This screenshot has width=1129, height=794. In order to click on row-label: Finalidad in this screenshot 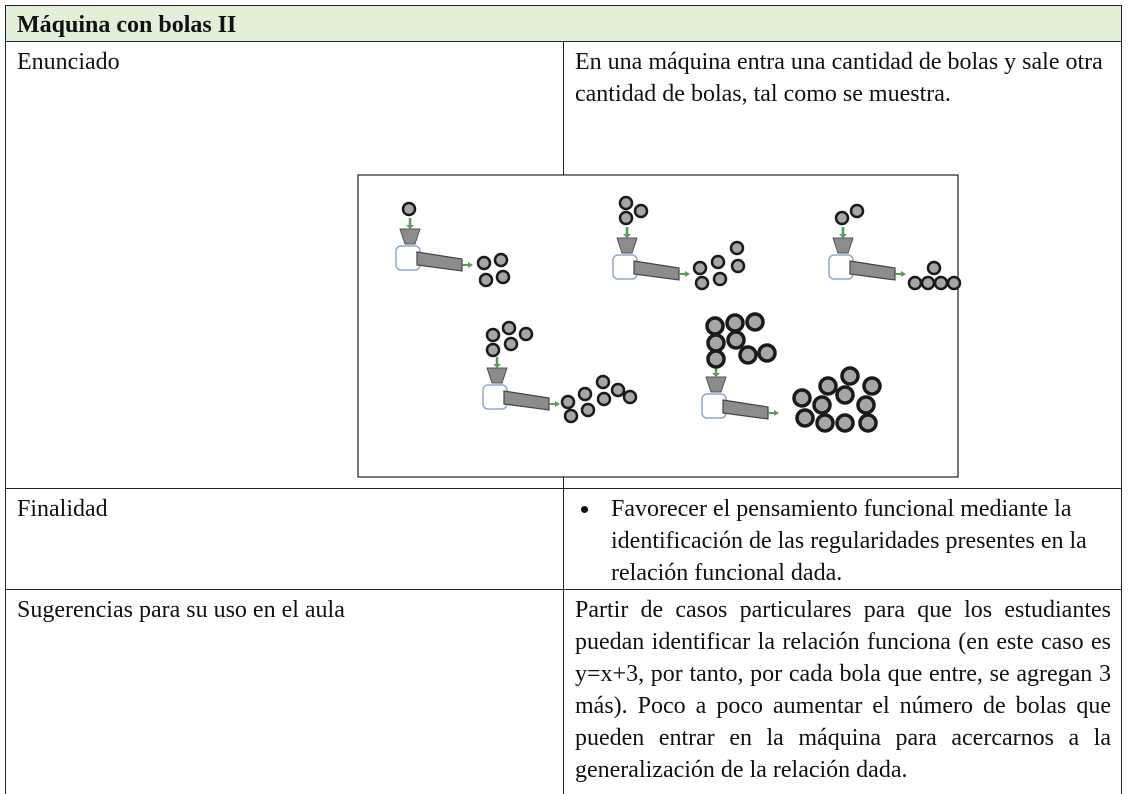, I will do `click(284, 539)`.